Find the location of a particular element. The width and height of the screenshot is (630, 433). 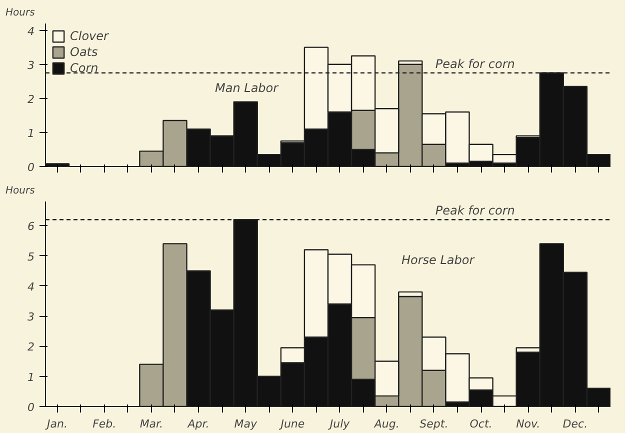

x-tick-label: May is located at coordinates (246, 424).